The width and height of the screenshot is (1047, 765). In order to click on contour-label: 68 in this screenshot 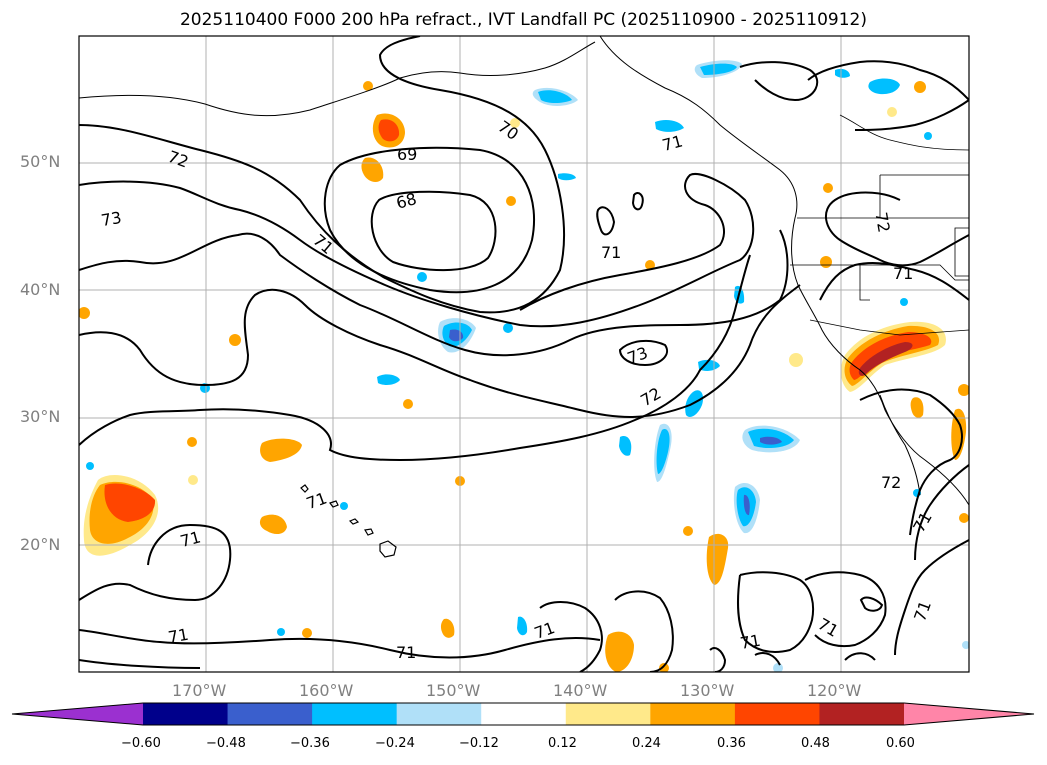, I will do `click(406, 201)`.